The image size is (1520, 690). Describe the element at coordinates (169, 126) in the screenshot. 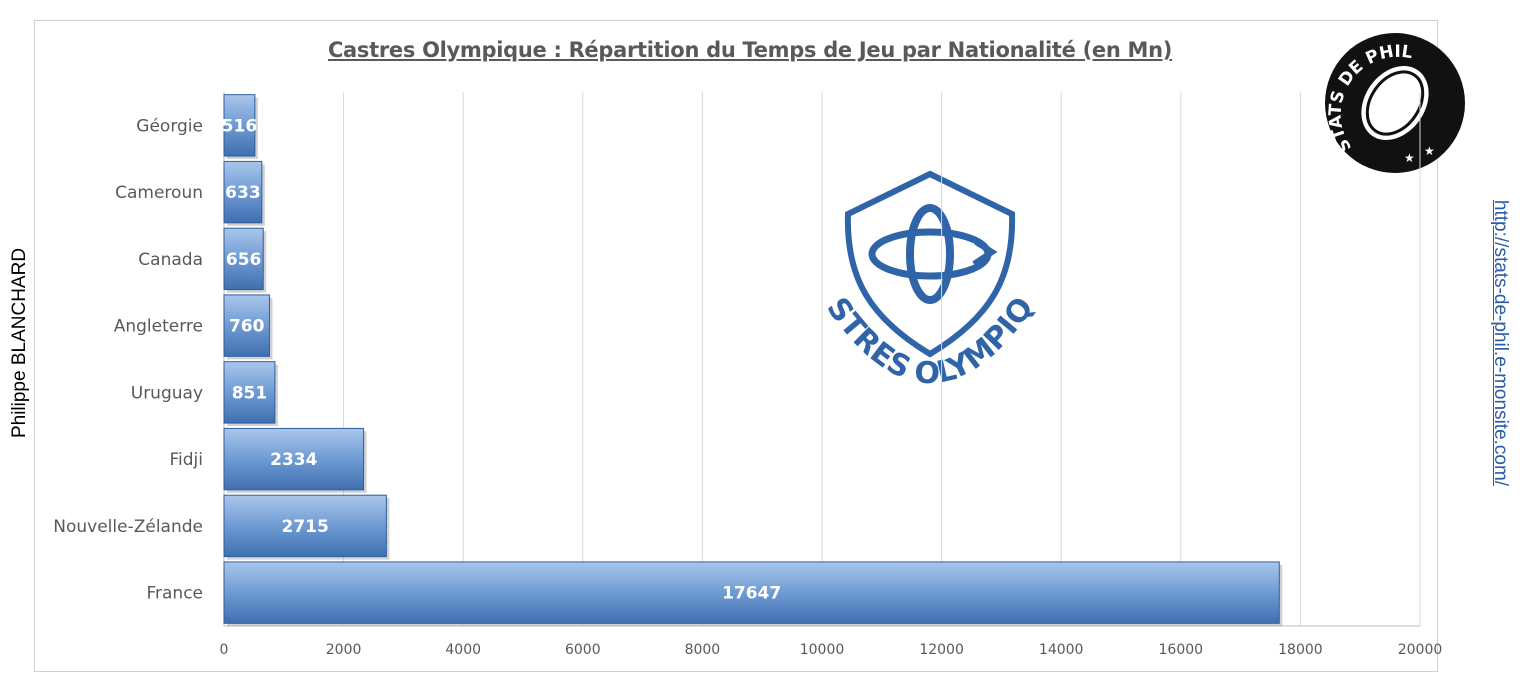

I see `category-label: Géorgie` at that location.